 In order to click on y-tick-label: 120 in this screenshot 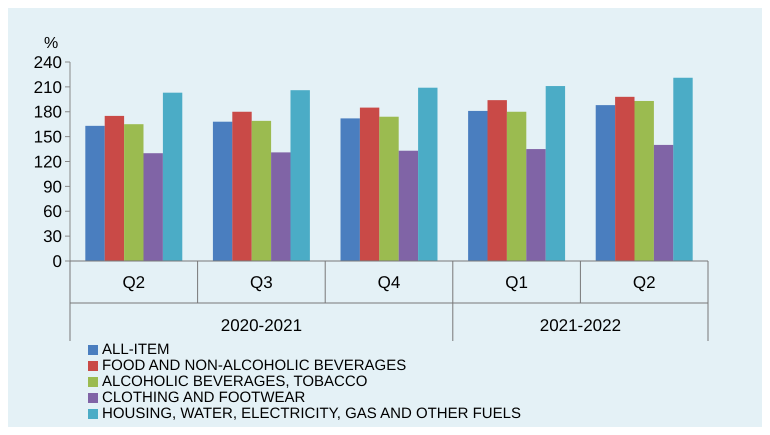, I will do `click(48, 162)`.